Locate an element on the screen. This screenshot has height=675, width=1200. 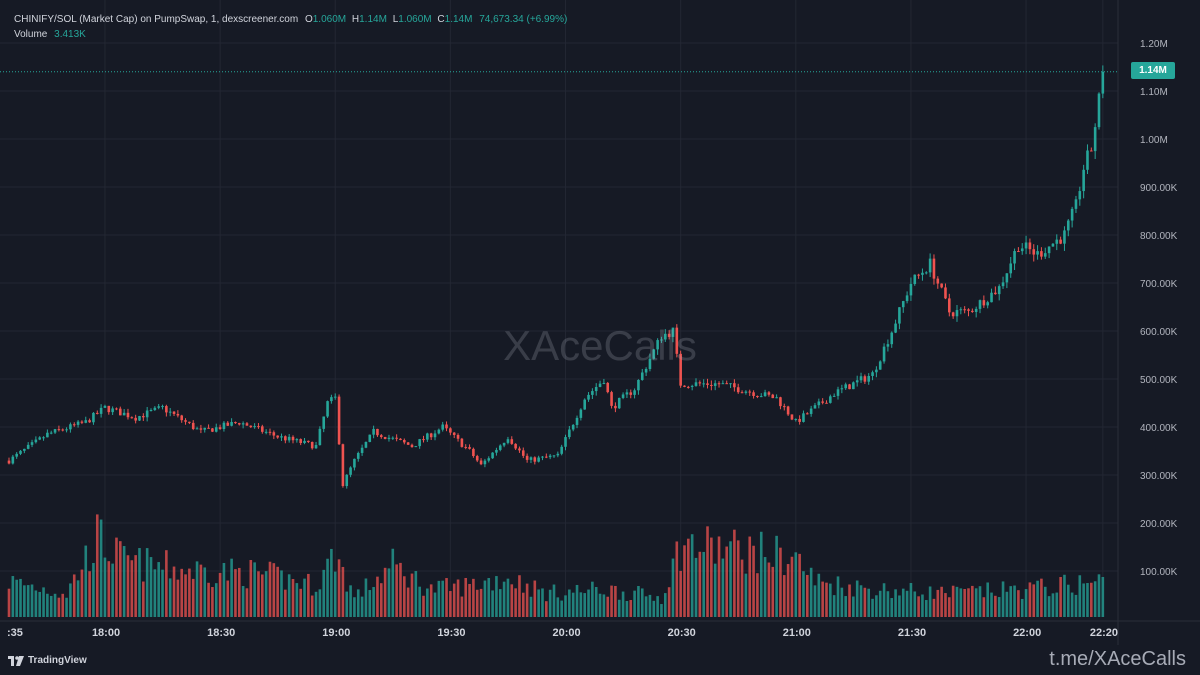
last-price-badge: 1.14M is located at coordinates (1153, 70).